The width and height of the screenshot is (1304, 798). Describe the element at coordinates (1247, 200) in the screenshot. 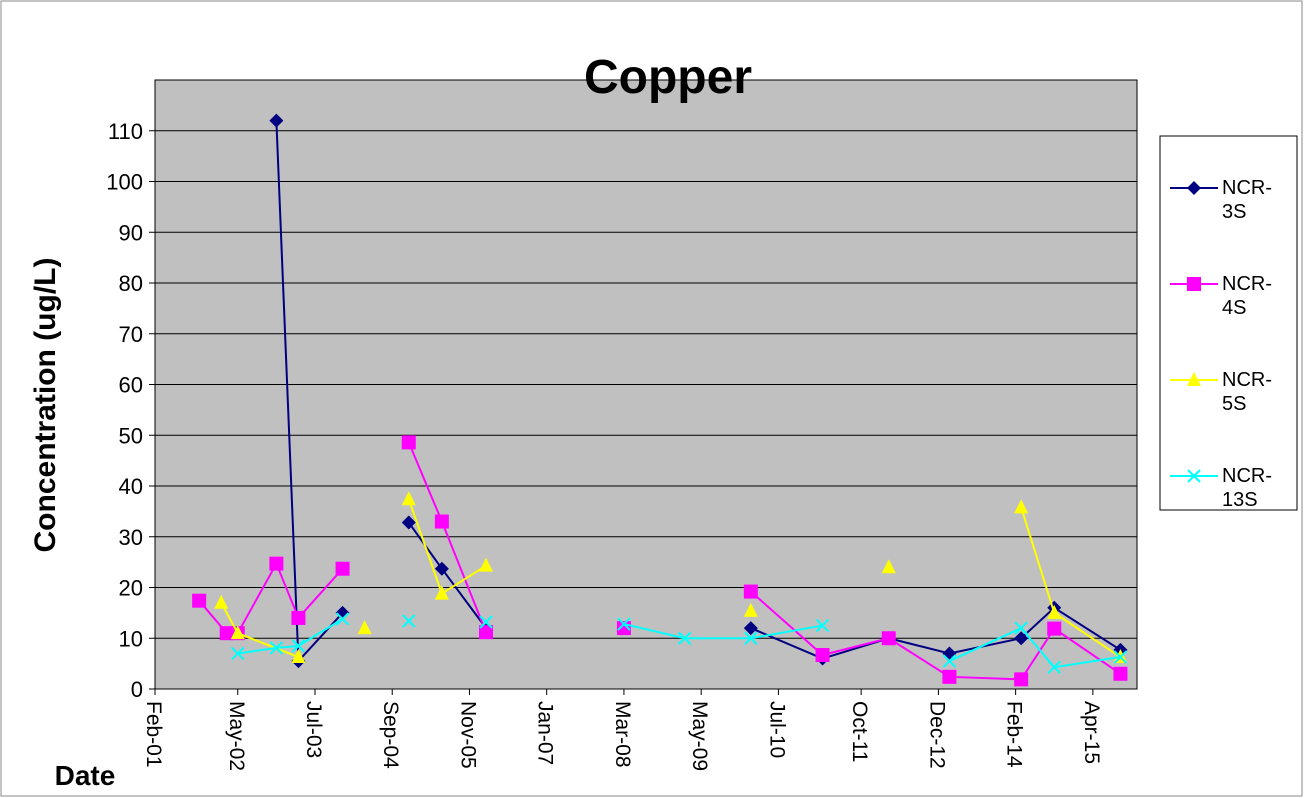

I see `legend-label: NCR-3S` at that location.